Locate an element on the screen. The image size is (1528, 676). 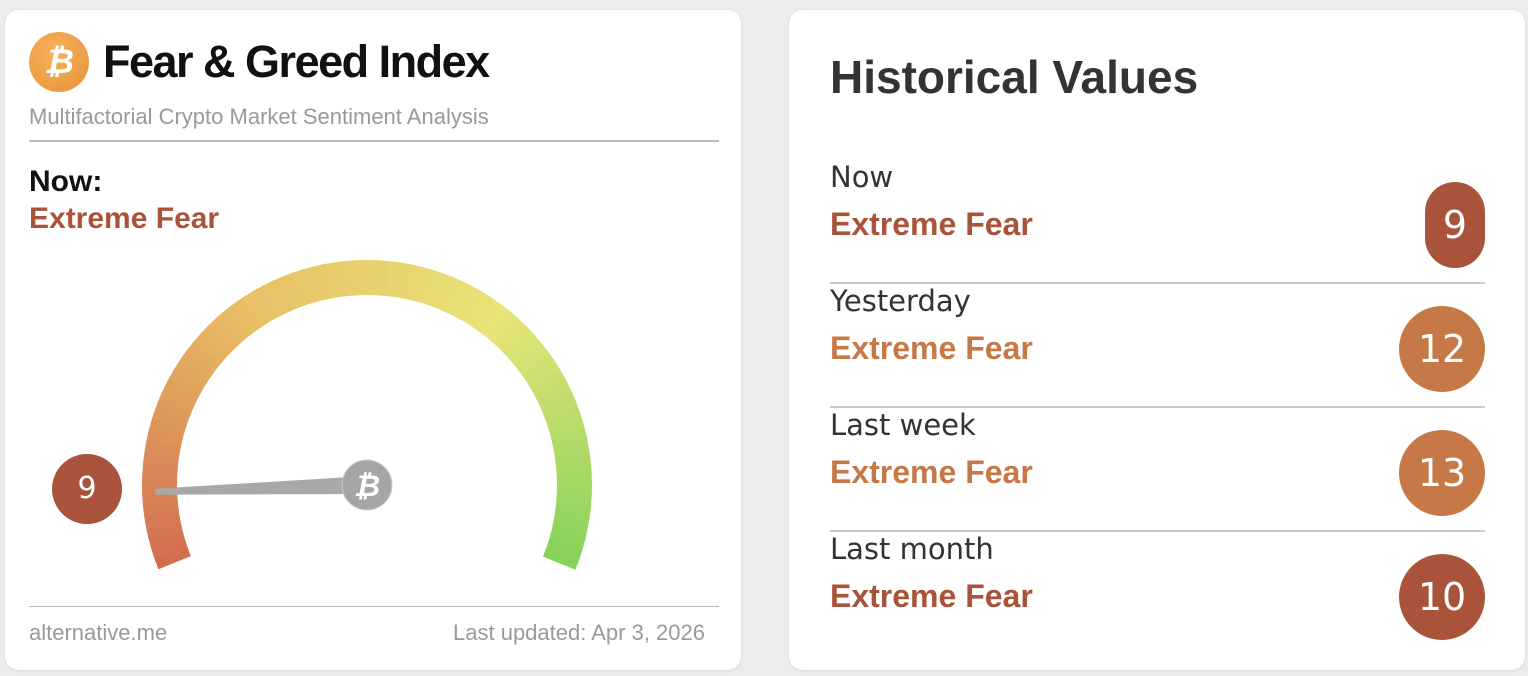
source-link: alternative.me is located at coordinates (98, 632).